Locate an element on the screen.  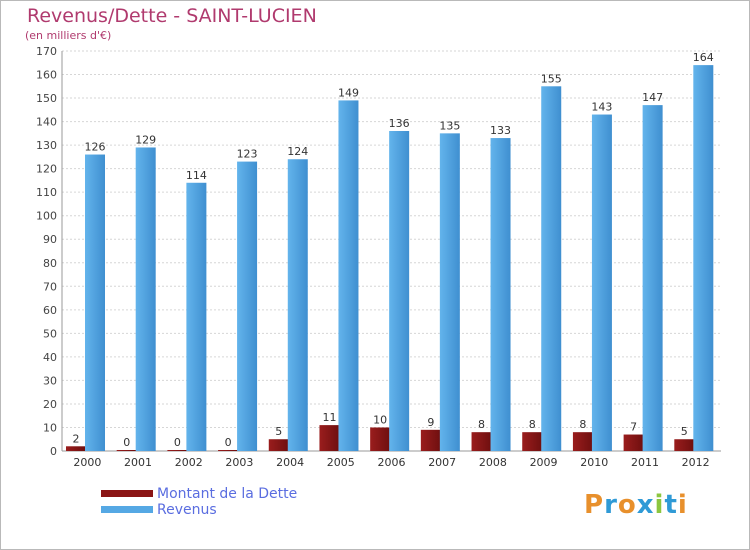
data-label-revenus: 136 is located at coordinates (399, 123).